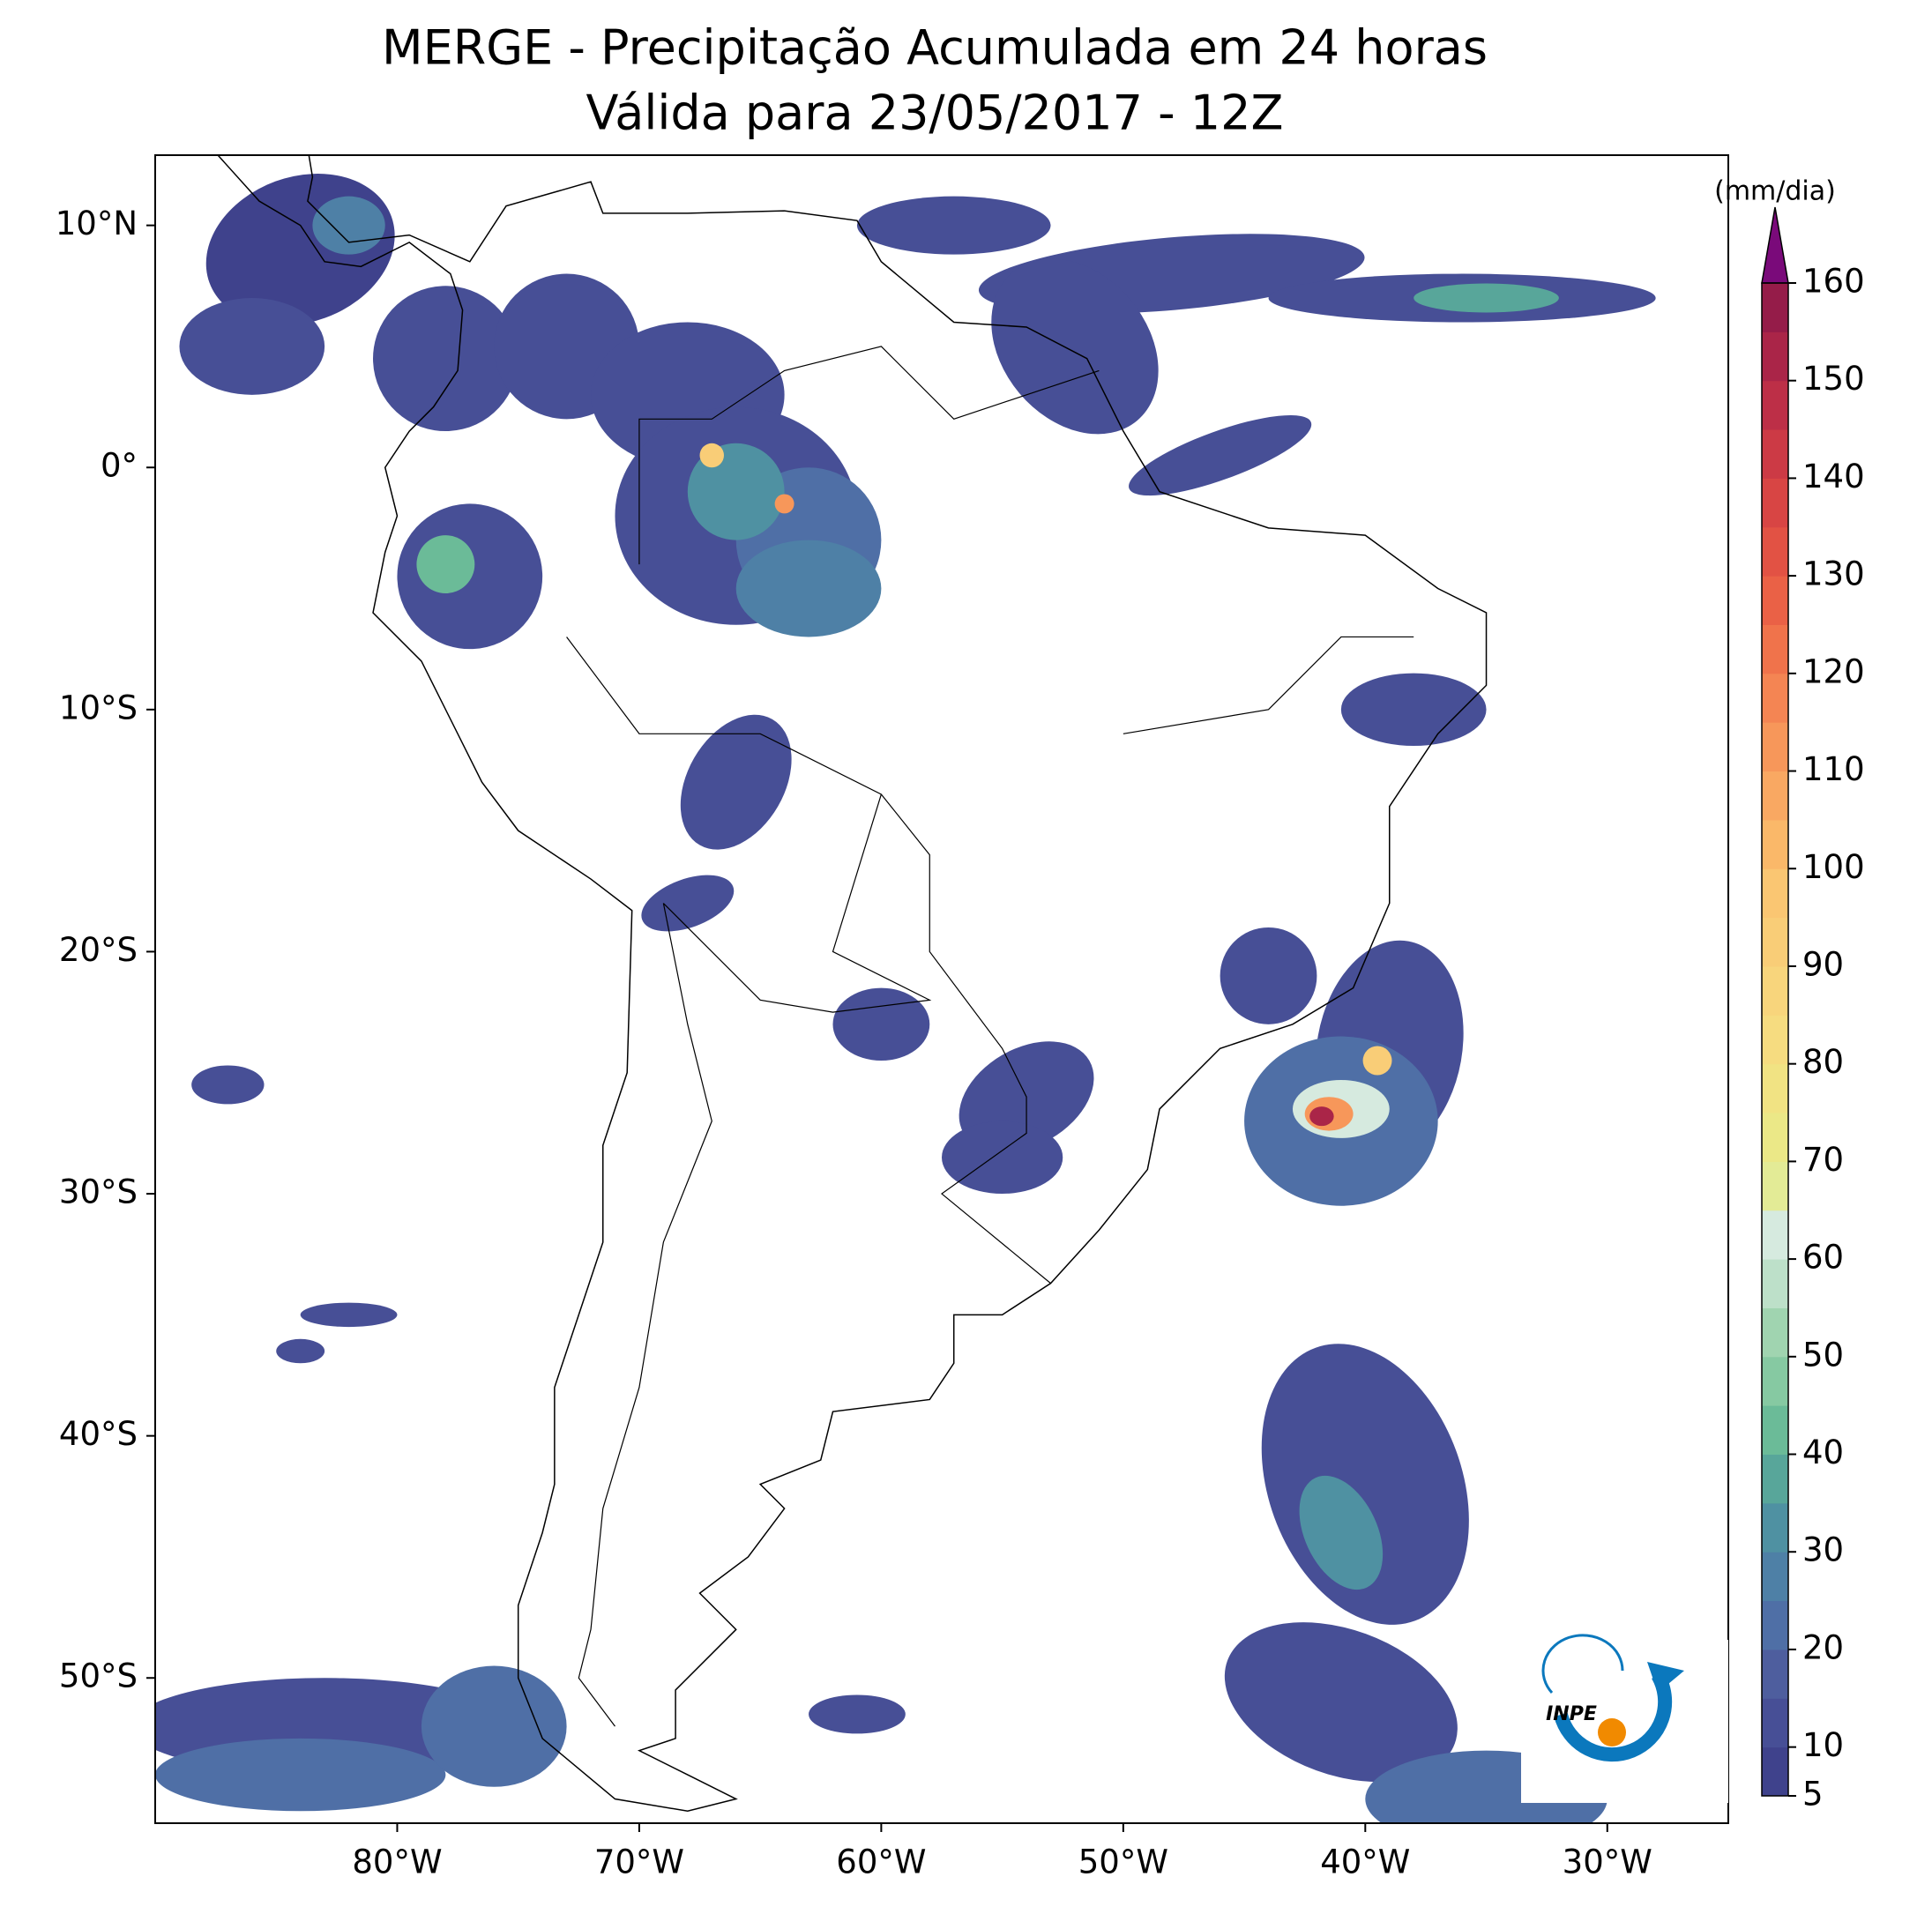 The width and height of the screenshot is (1932, 1914). Describe the element at coordinates (935, 113) in the screenshot. I see `chart-subtitle: Válida para 23/05/2017 - 12Z` at that location.